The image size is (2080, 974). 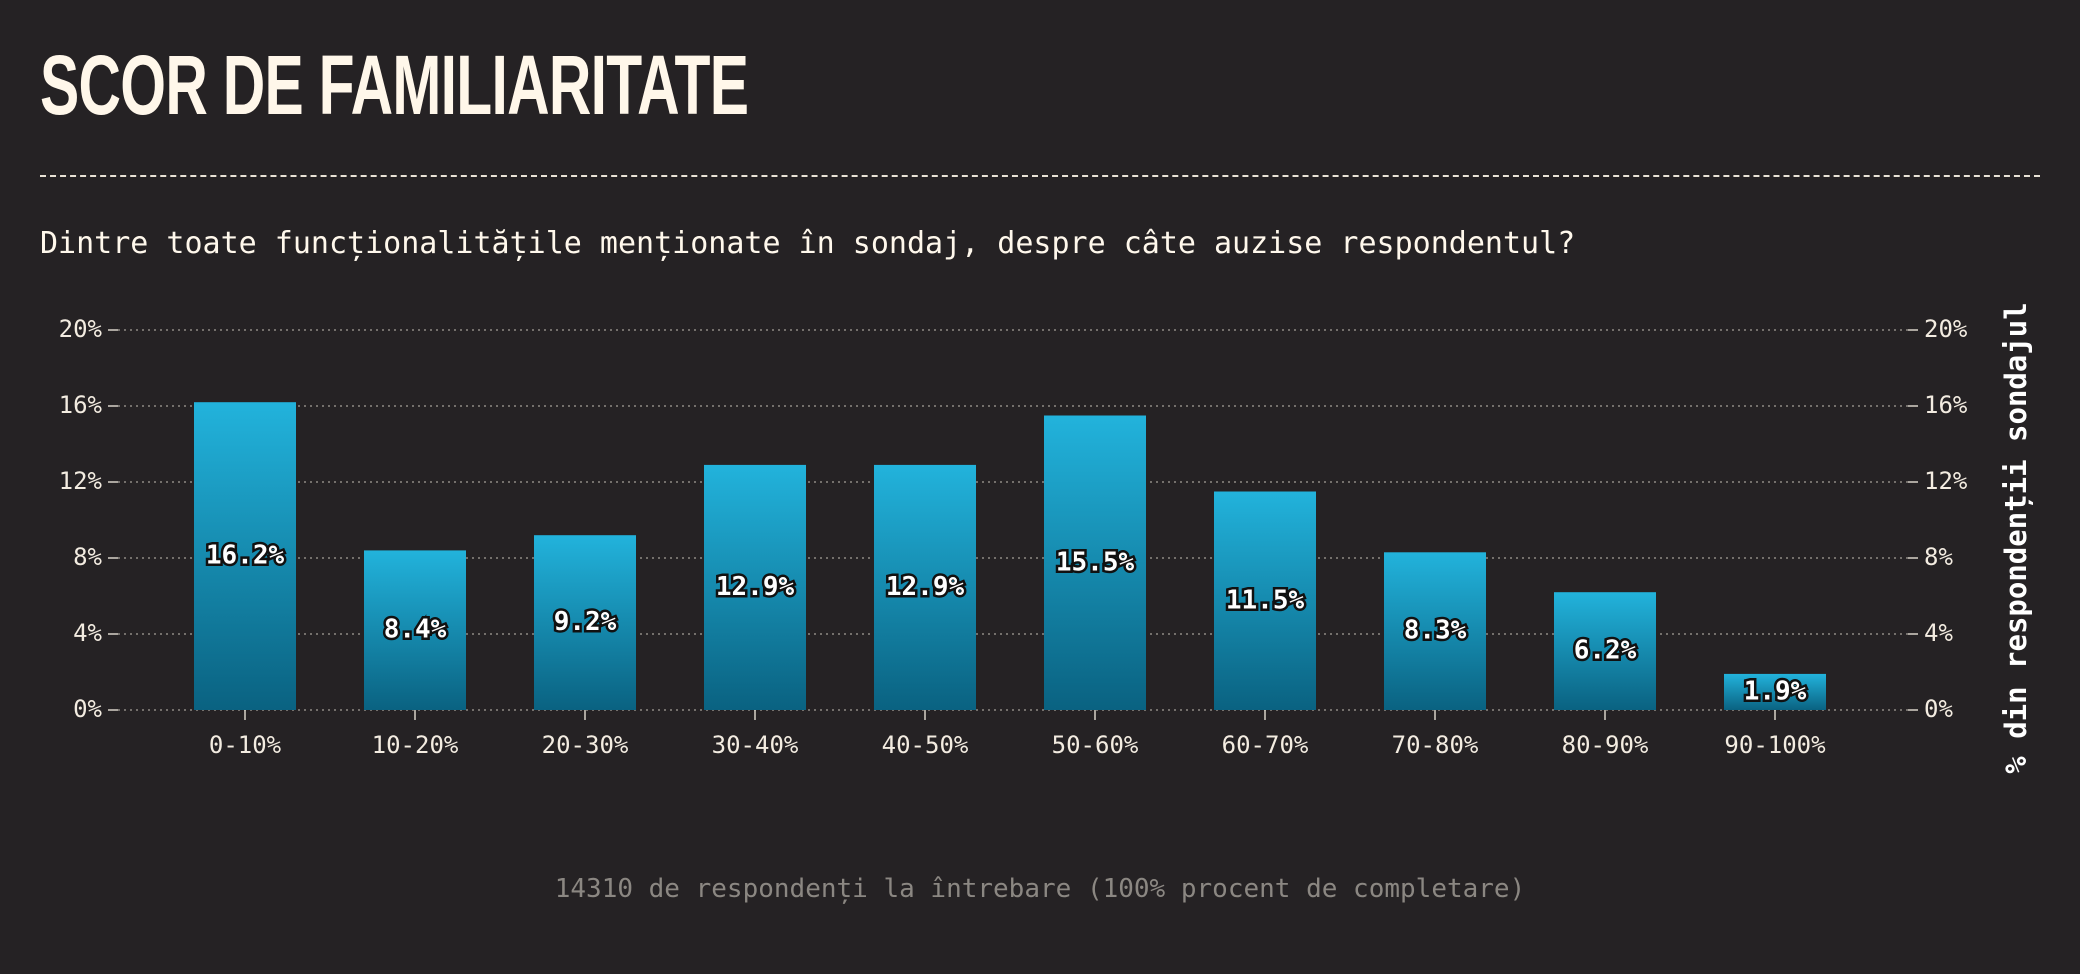 What do you see at coordinates (1775, 745) in the screenshot?
I see `x-tick-label: 90-100%` at bounding box center [1775, 745].